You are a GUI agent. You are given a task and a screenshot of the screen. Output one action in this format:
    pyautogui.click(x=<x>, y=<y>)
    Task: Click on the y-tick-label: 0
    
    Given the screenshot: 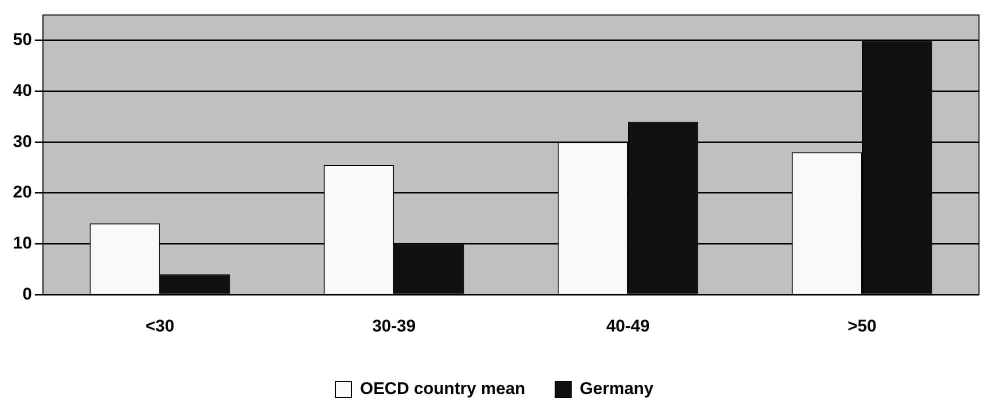 What is the action you would take?
    pyautogui.click(x=27, y=294)
    